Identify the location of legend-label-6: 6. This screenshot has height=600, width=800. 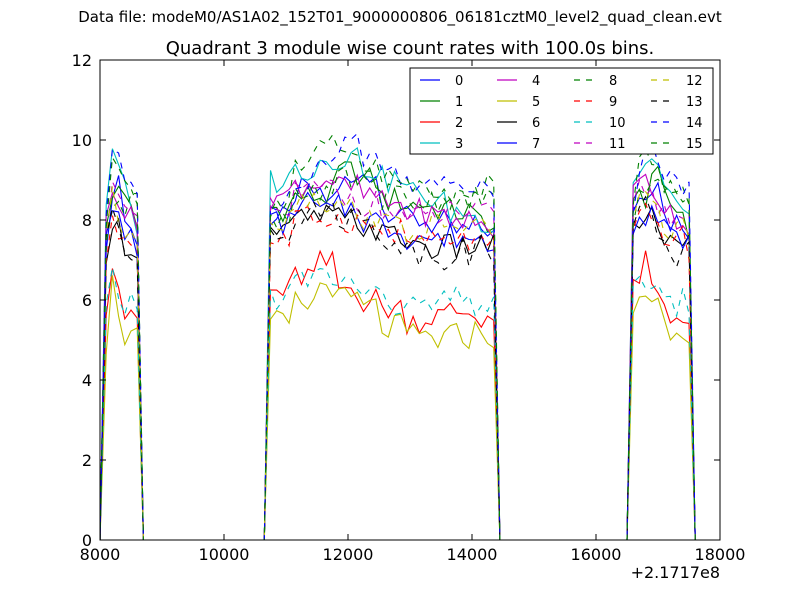
(536, 123).